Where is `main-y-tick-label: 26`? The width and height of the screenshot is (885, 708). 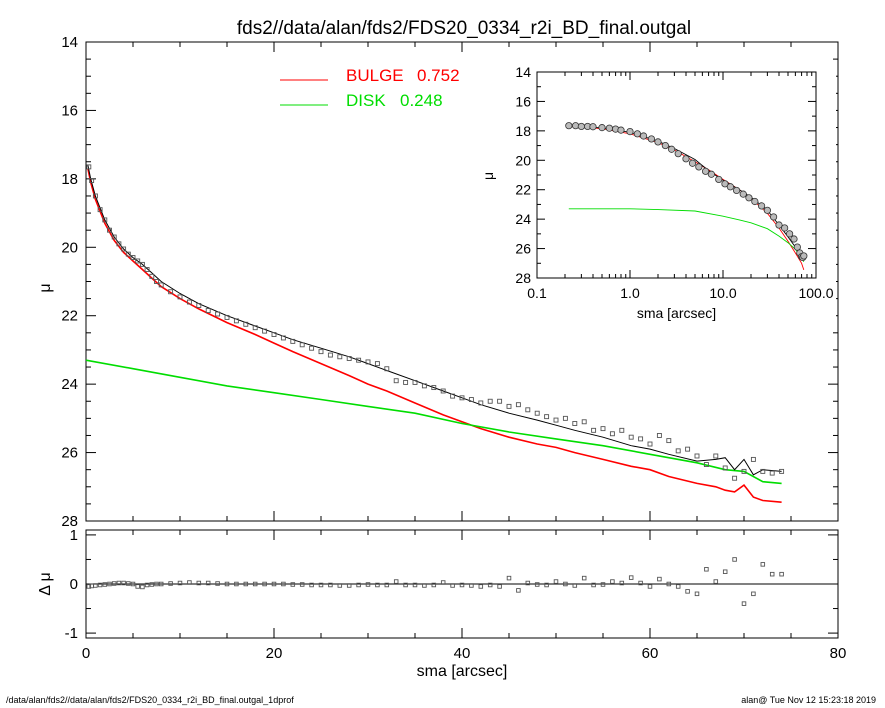
main-y-tick-label: 26 is located at coordinates (69, 453).